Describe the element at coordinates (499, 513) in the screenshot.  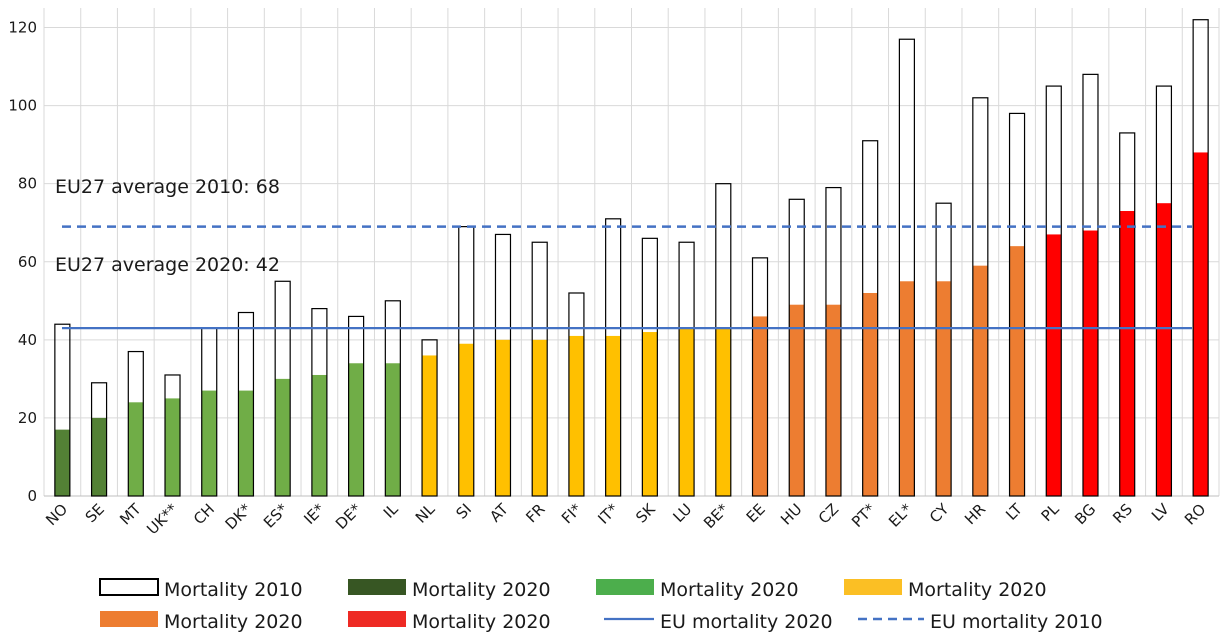
I see `x-category-label: AT` at that location.